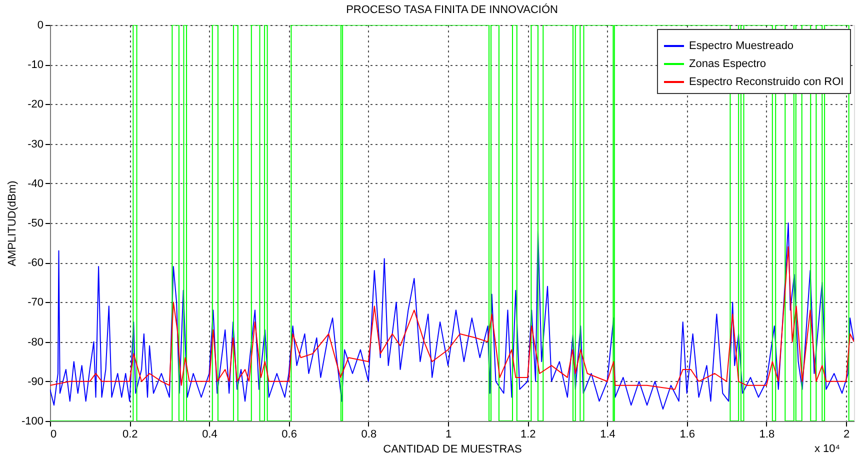 This screenshot has height=458, width=856. I want to click on y-axis-title: AMPLITUD(dBm), so click(12, 223).